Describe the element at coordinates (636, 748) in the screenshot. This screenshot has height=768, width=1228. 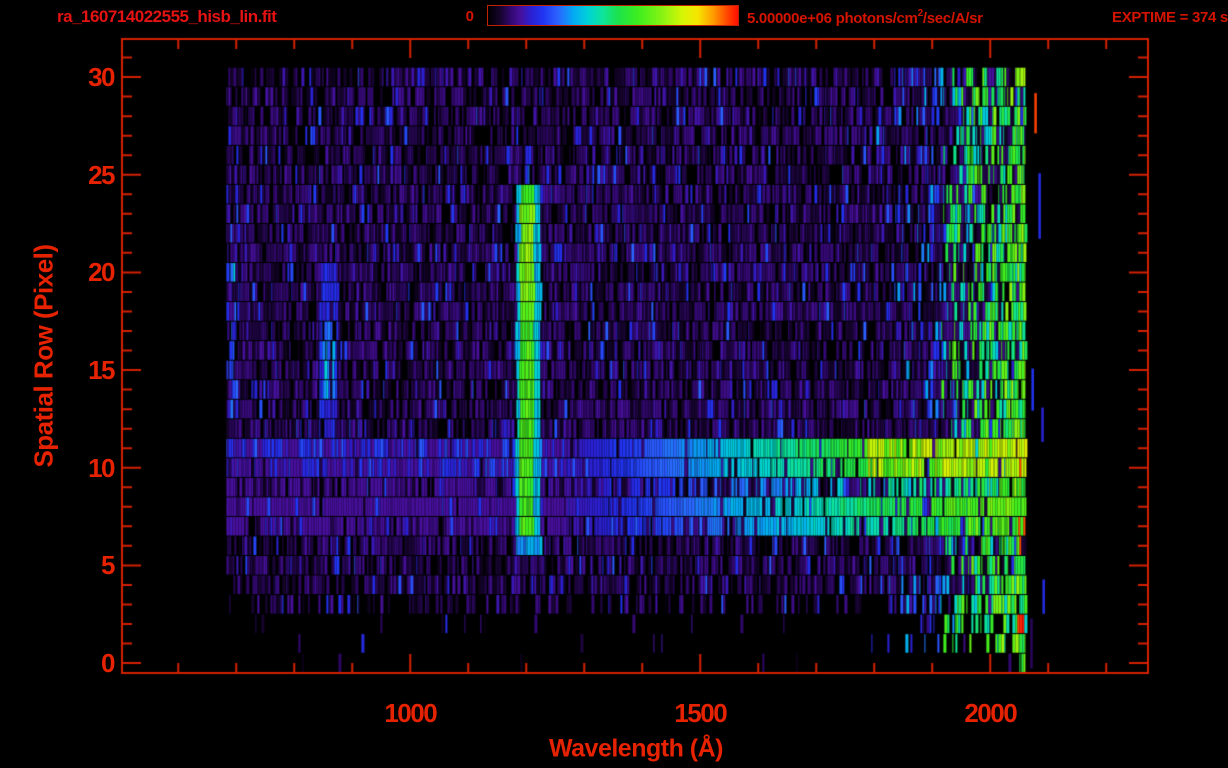
I see `x-axis-title: Wavelength (Å)` at that location.